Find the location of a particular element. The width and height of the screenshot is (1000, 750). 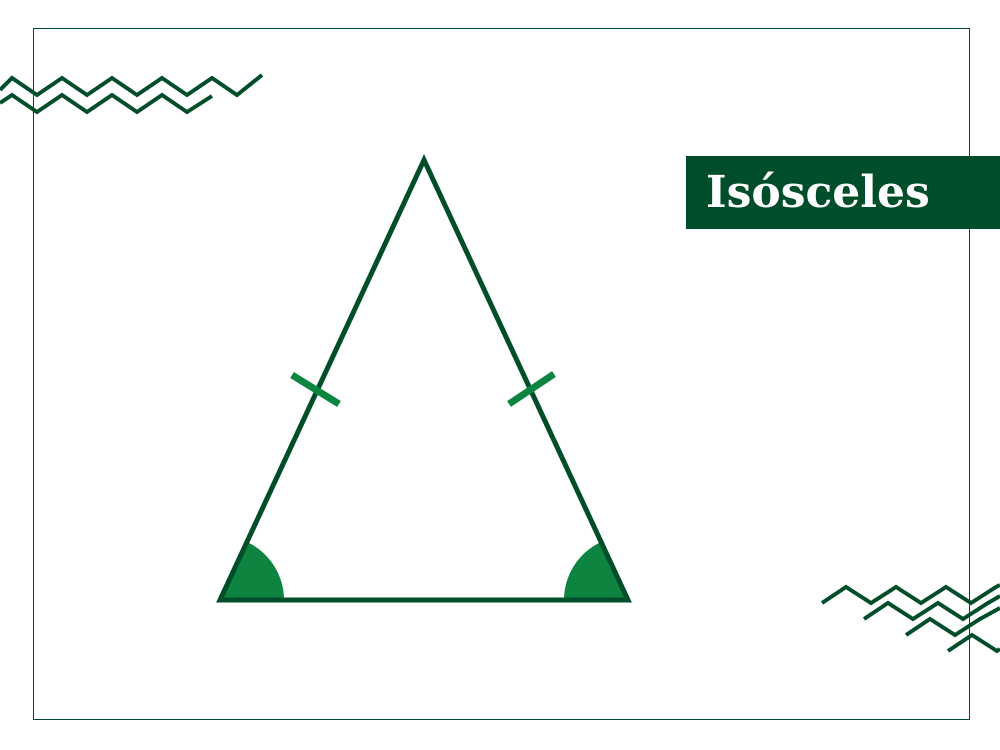

zigzag-decoration-top-left is located at coordinates (132, 94).